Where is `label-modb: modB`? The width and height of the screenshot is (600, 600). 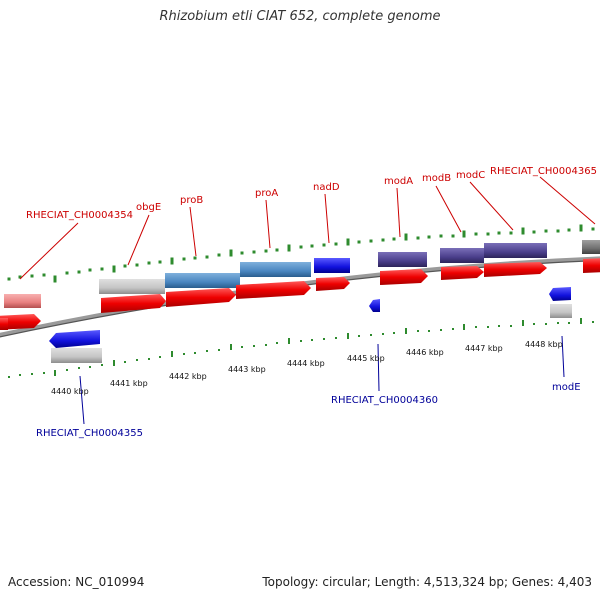 label-modb: modB is located at coordinates (436, 178).